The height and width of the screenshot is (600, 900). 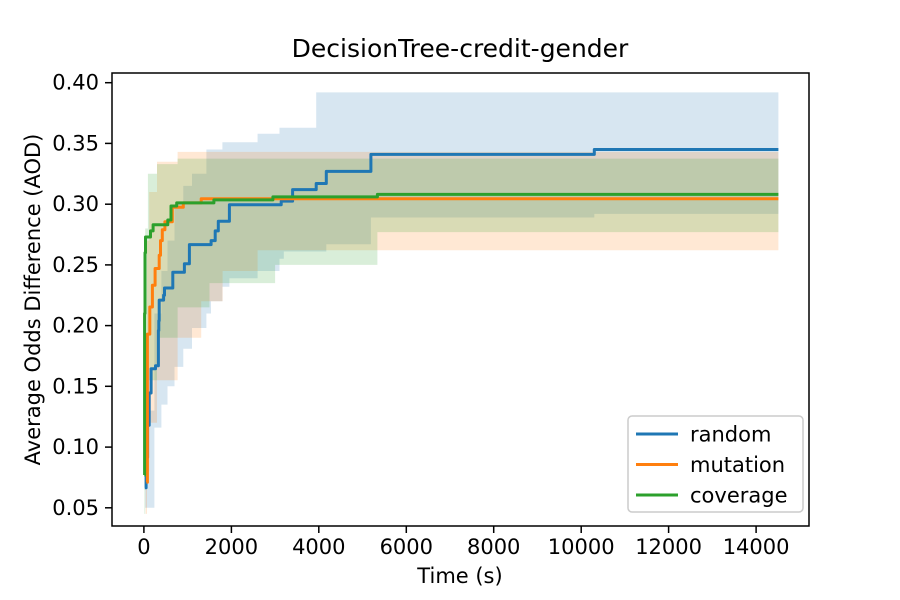 I want to click on legend-label-mutation: mutation, so click(x=737, y=465).